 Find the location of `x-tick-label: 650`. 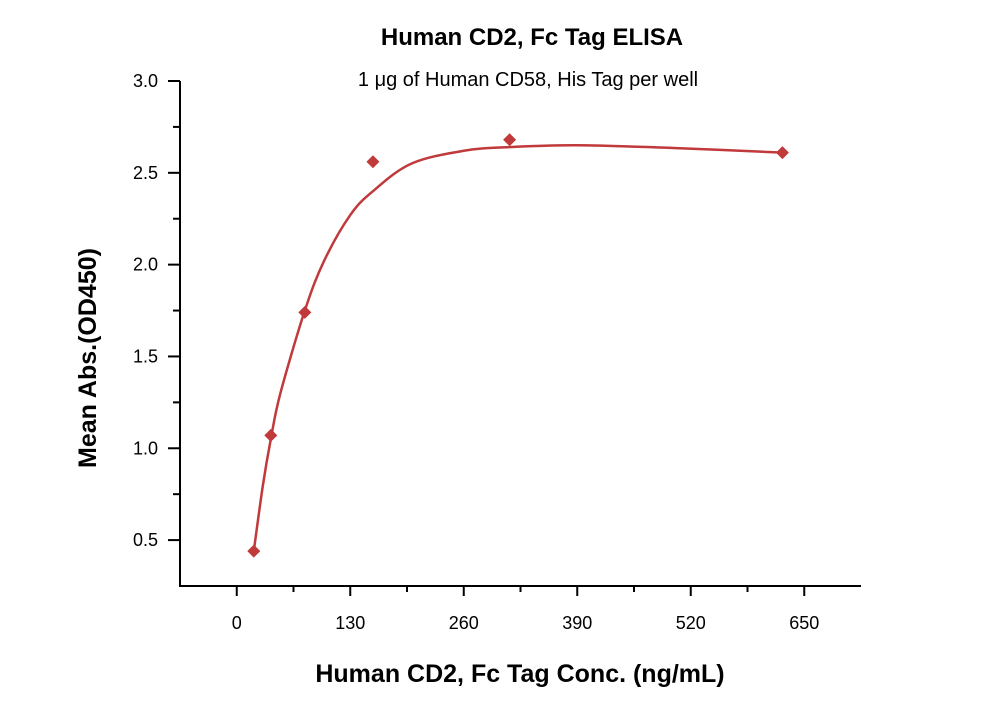

x-tick-label: 650 is located at coordinates (804, 623).